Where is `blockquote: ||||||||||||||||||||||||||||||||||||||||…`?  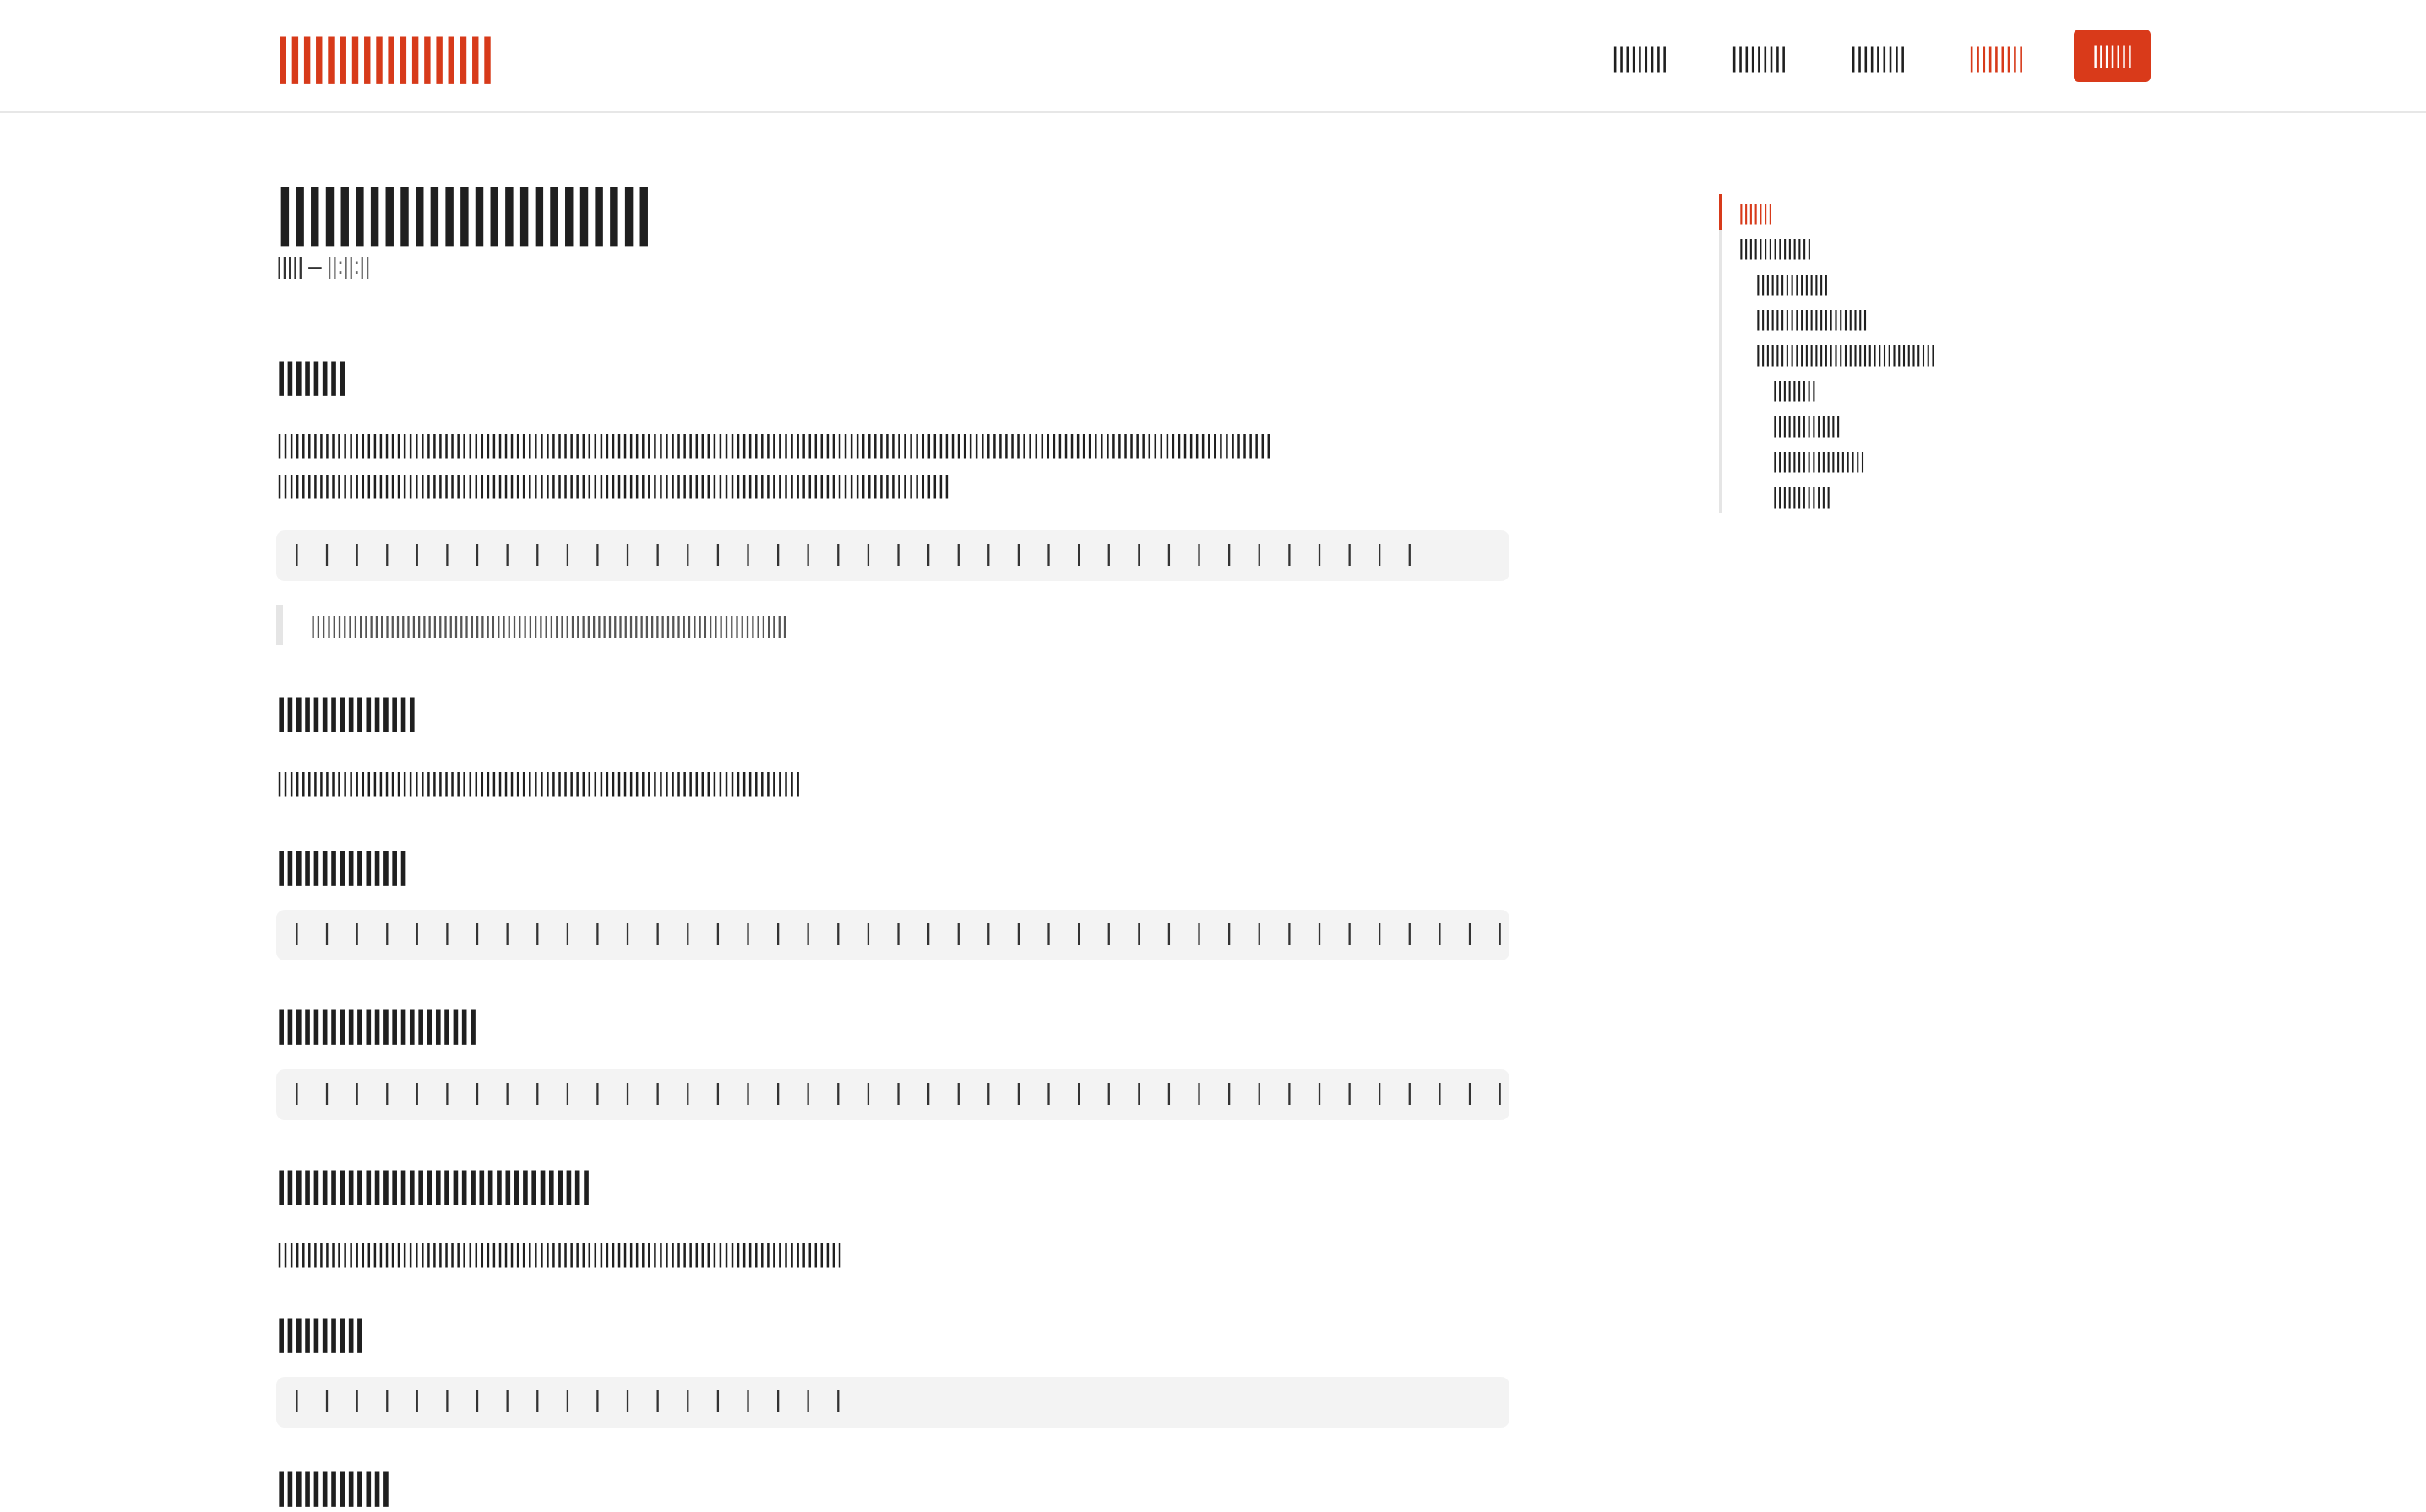
blockquote: ||||||||||||||||||||||||||||||||||||||||… is located at coordinates (892, 625).